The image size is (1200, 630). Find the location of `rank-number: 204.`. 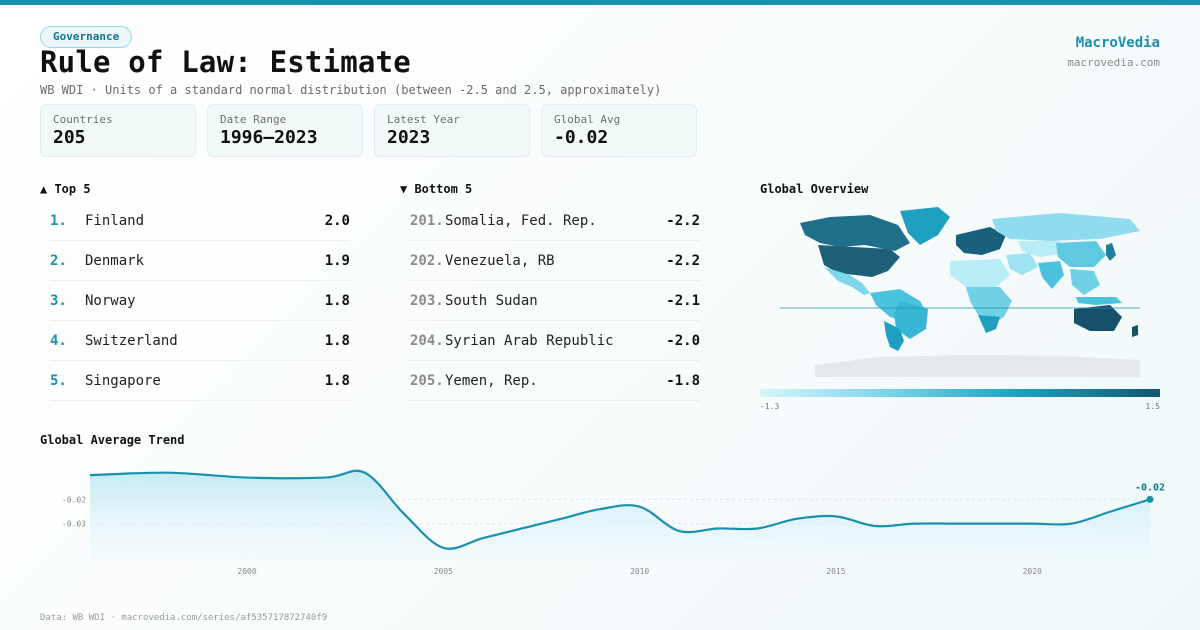

rank-number: 204. is located at coordinates (427, 341).